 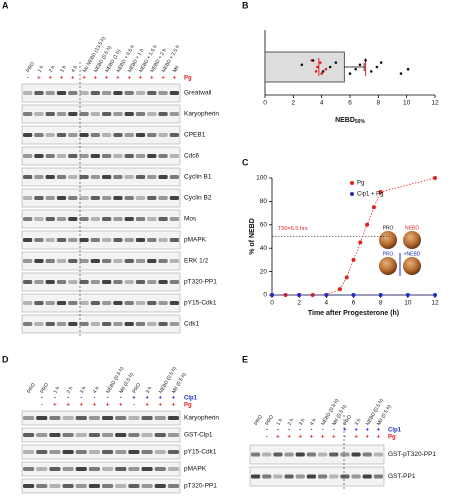 I want to click on lane-label: 4 h, so click(x=96, y=389).